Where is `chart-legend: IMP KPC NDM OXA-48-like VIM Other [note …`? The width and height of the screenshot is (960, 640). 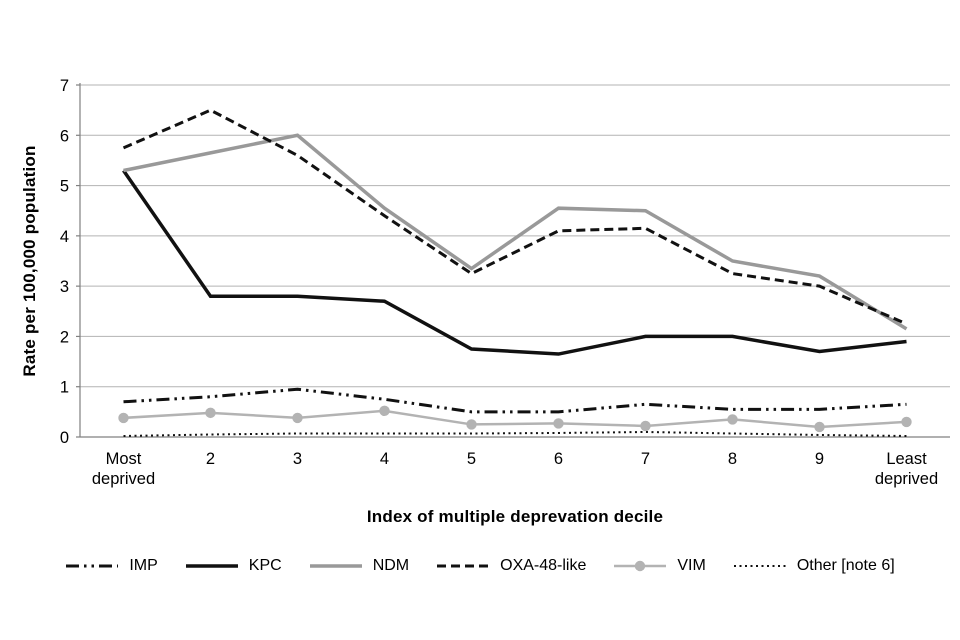 chart-legend: IMP KPC NDM OXA-48-like VIM Other [note … is located at coordinates (480, 566).